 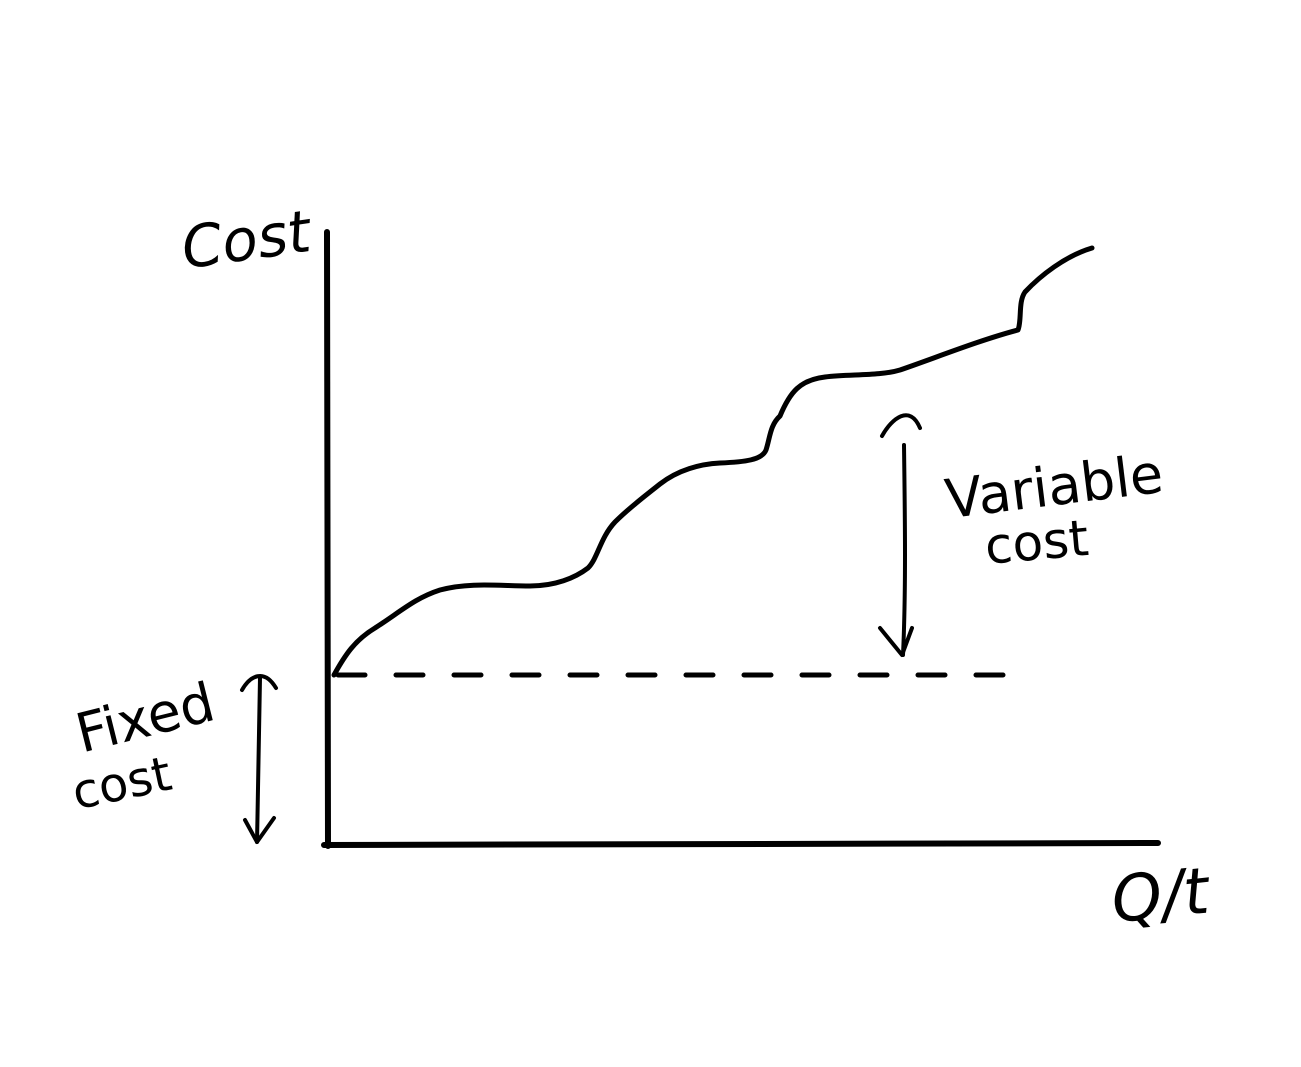 What do you see at coordinates (1036, 542) in the screenshot?
I see `variable-cost-label-line2: cost` at bounding box center [1036, 542].